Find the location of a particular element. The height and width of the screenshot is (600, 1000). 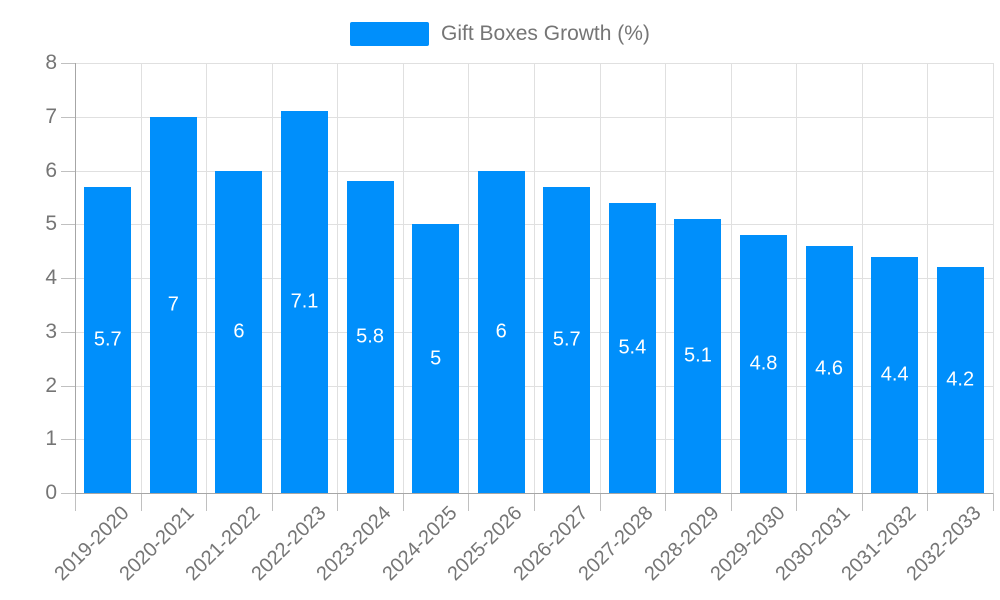

bar-value-label: 5 is located at coordinates (436, 358).